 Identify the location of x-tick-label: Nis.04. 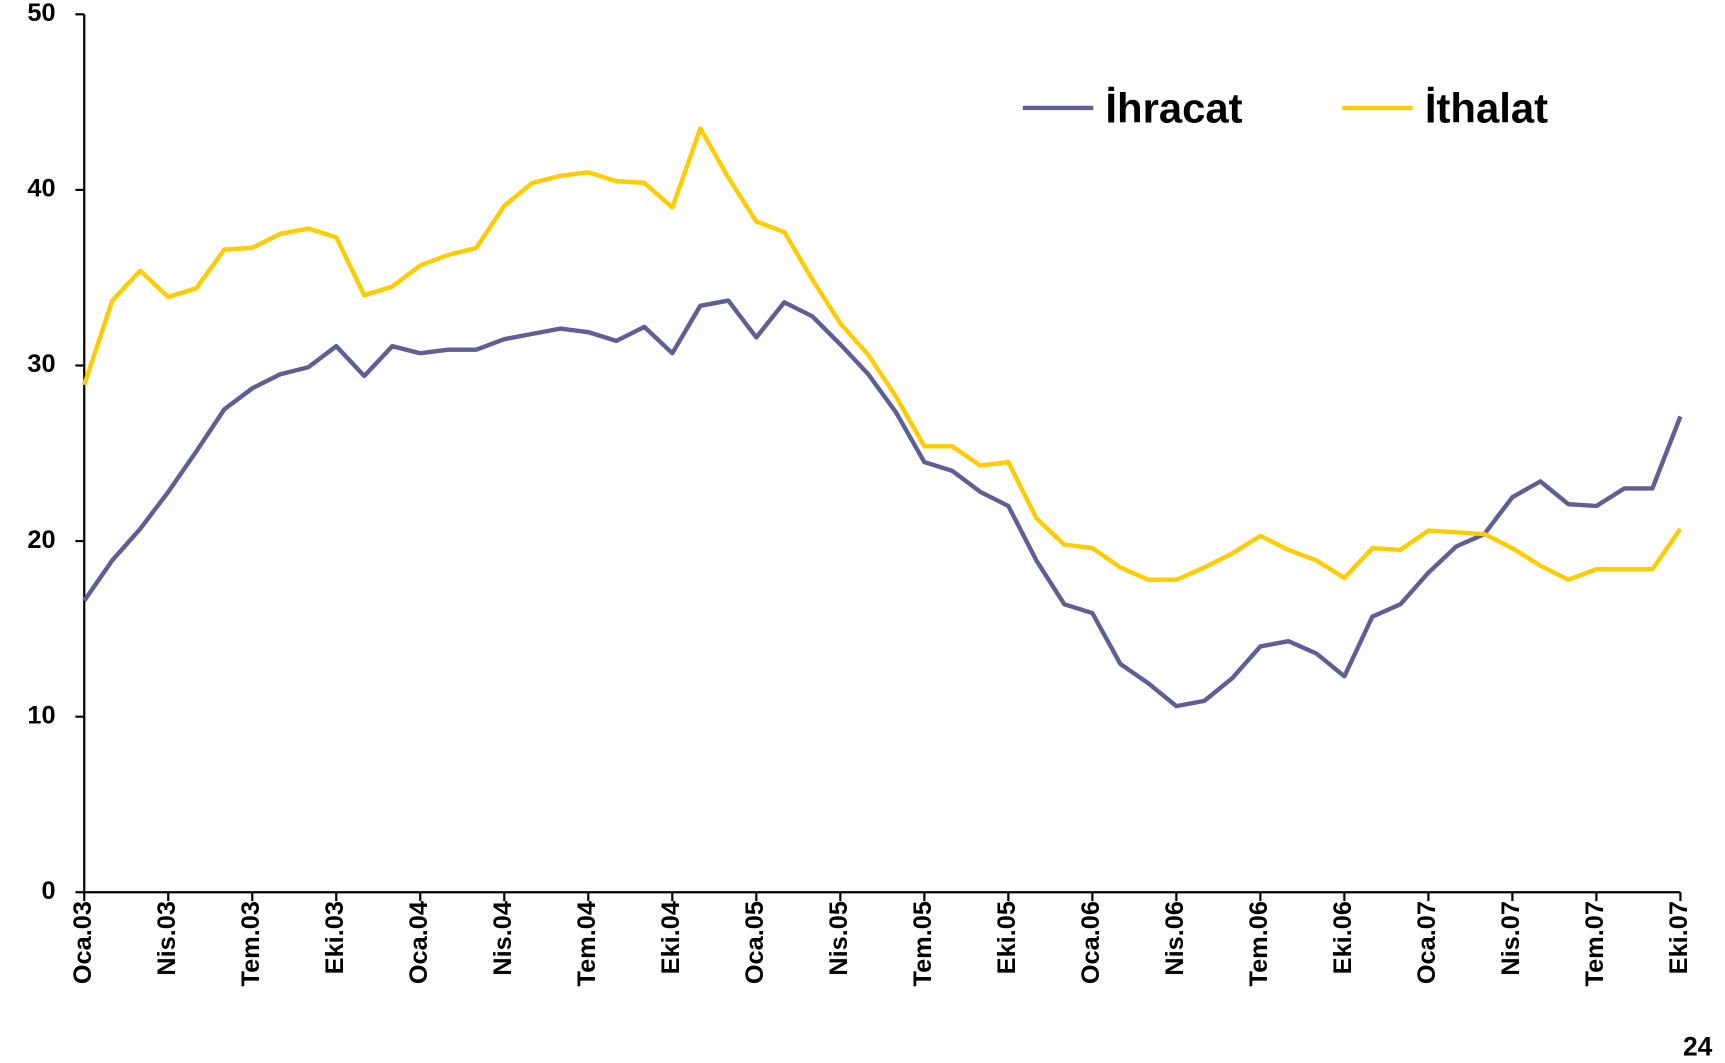
(503, 938).